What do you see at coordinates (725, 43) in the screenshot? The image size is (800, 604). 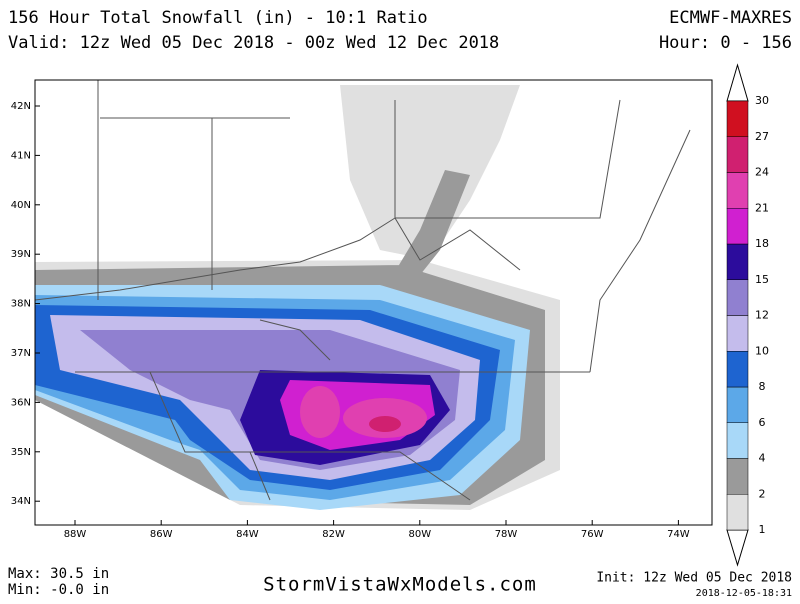 I see `hours: Hour: 0 - 156` at bounding box center [725, 43].